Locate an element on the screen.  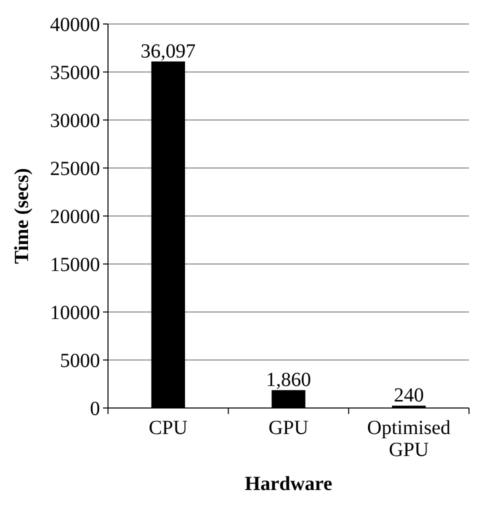
y-axis-title: Time (secs) is located at coordinates (22, 216).